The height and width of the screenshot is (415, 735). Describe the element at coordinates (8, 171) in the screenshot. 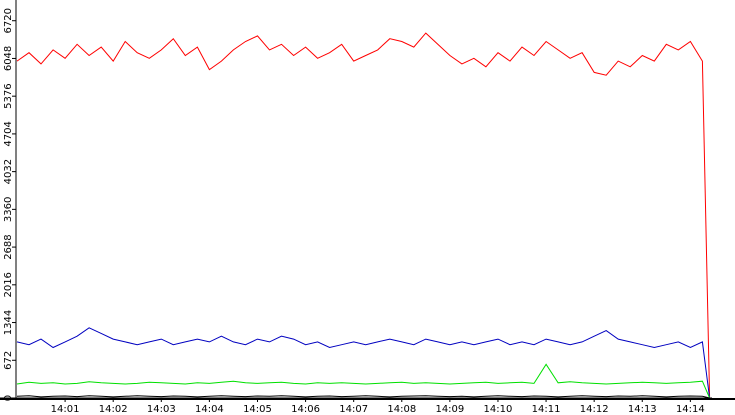

I see `y-tick-label: 4032` at that location.